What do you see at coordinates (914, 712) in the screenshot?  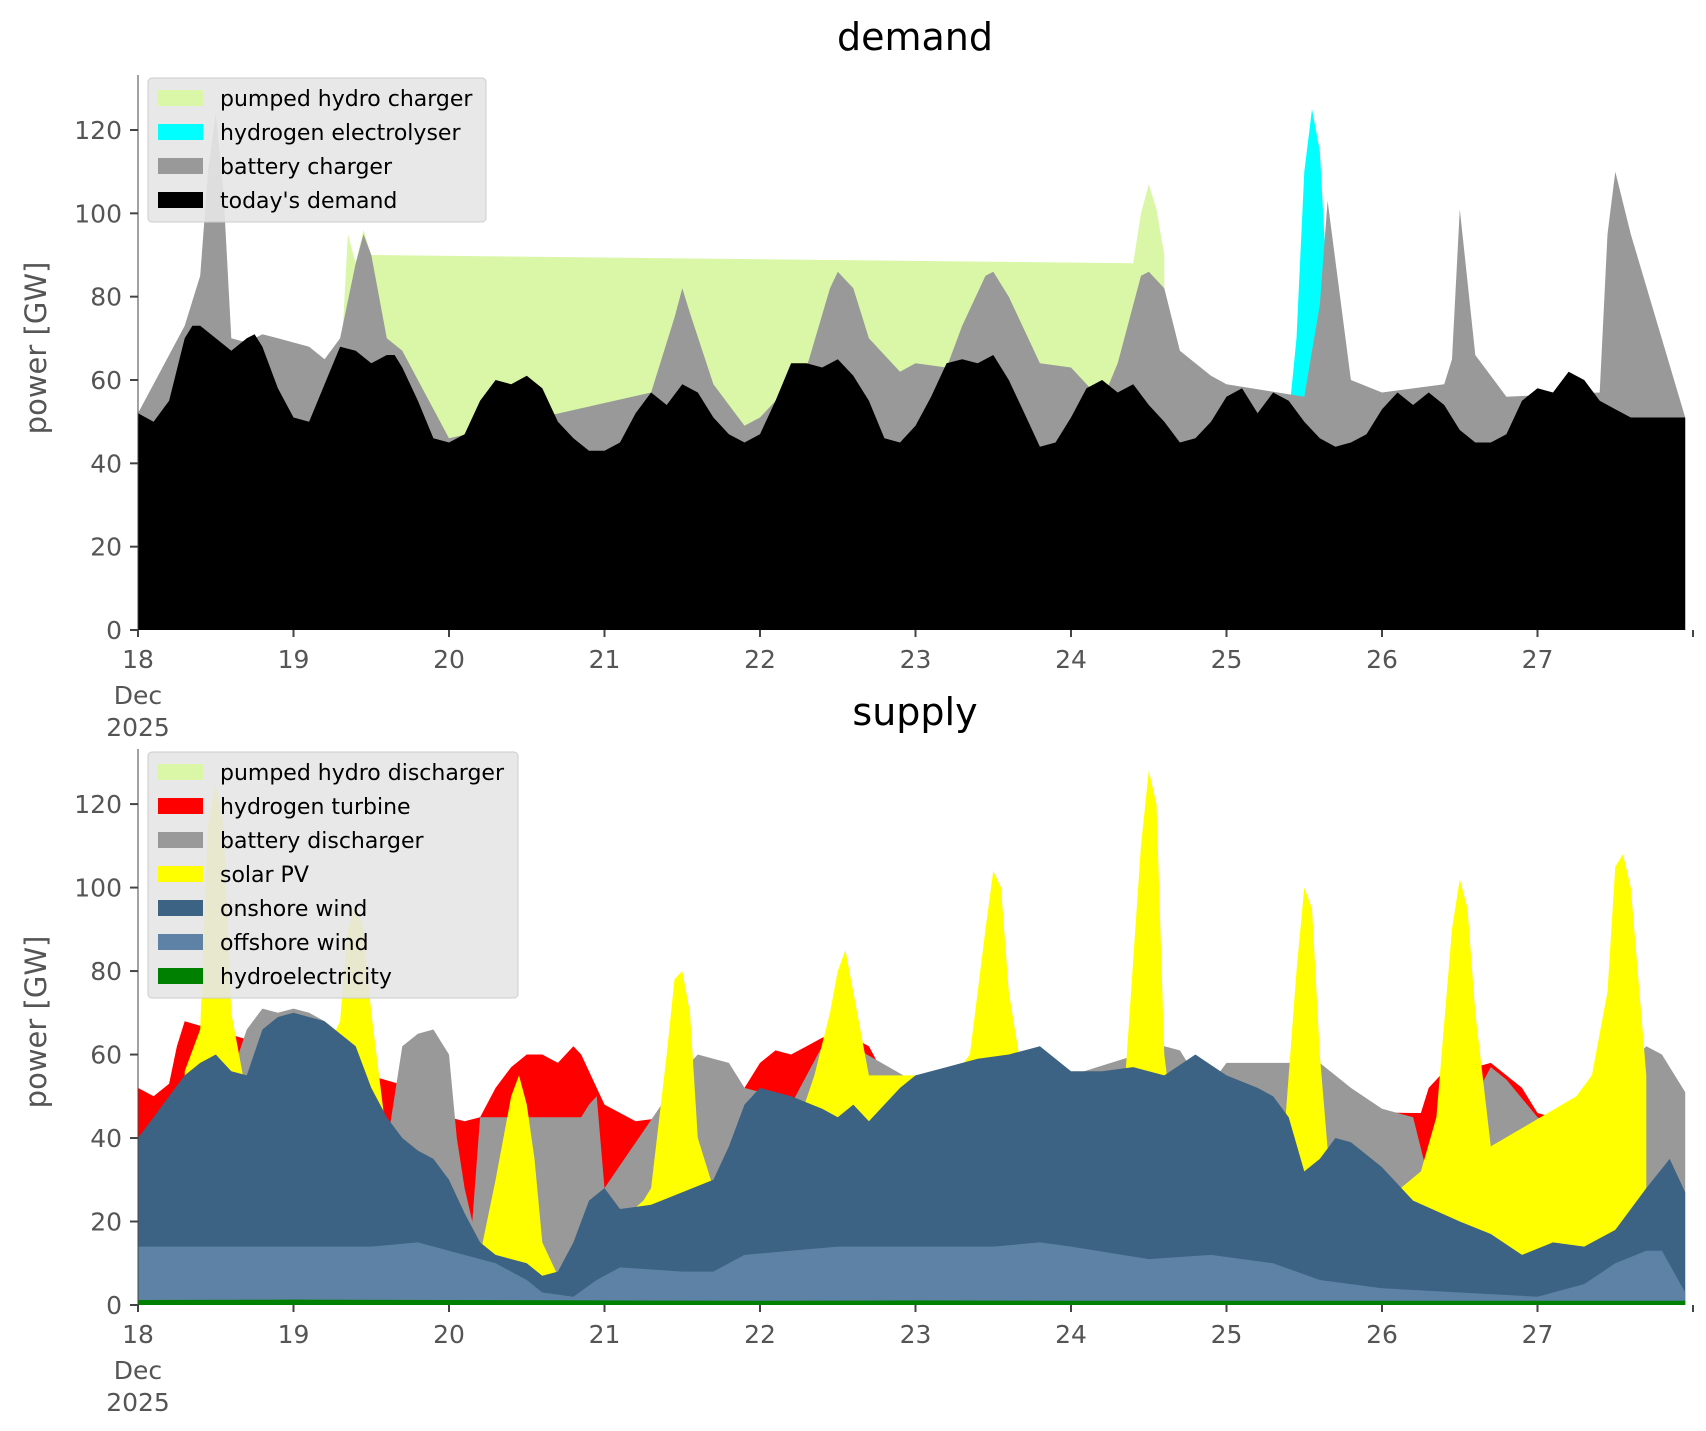 I see `supply-title: supply` at bounding box center [914, 712].